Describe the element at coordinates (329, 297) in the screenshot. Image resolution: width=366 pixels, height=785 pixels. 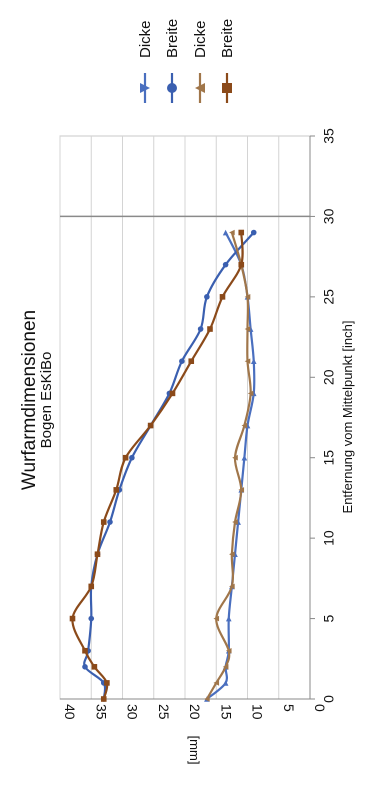
I see `x-tick-label: 25` at that location.